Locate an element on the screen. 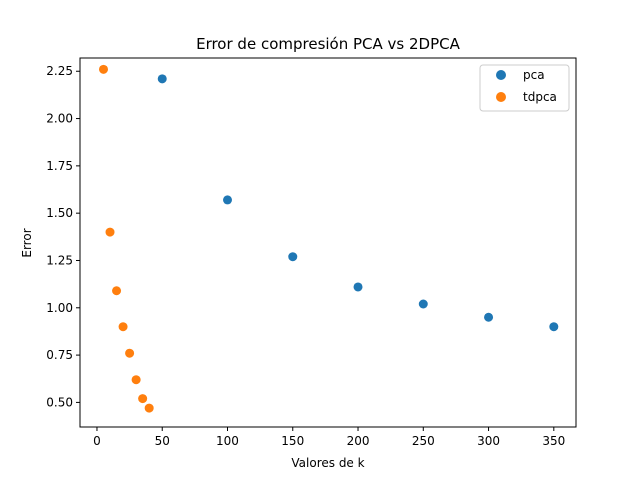 The image size is (640, 480). x-tick-label: 50 is located at coordinates (162, 441).